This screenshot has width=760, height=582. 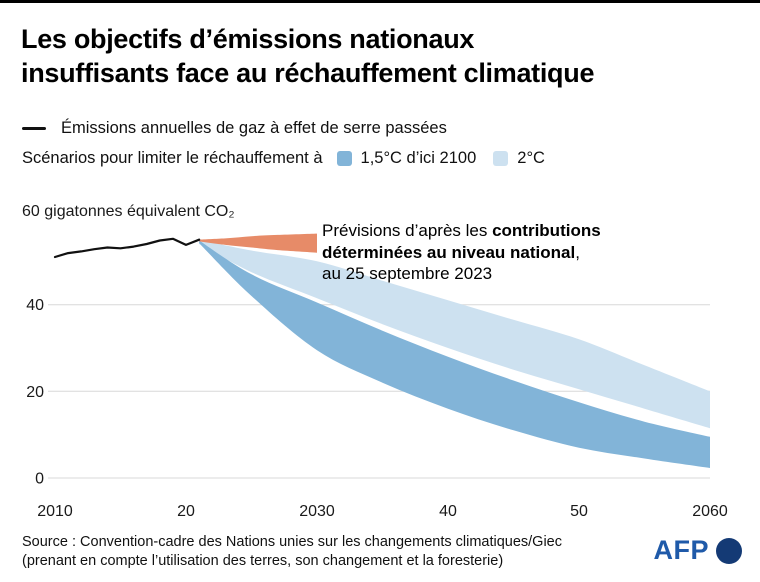 What do you see at coordinates (407, 274) in the screenshot?
I see `annotation-date: au 25 septembre 2023` at bounding box center [407, 274].